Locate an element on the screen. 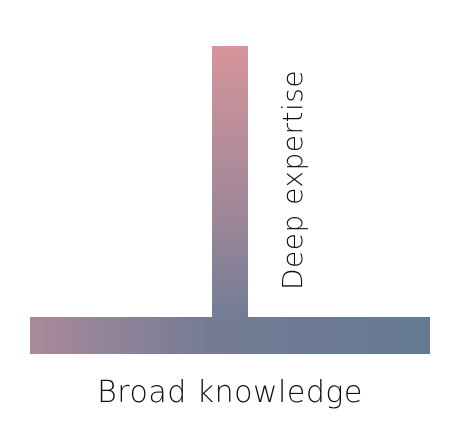 The image size is (471, 433). horizontal-bar is located at coordinates (230, 335).